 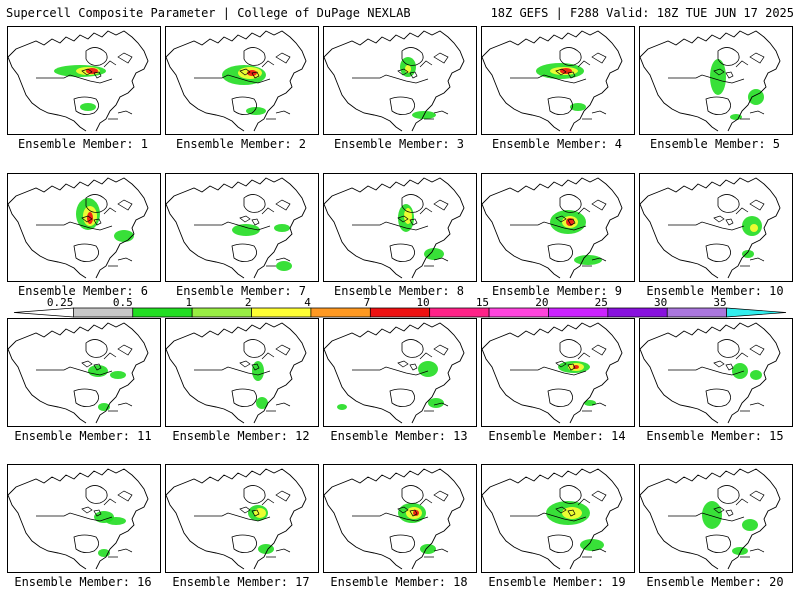 What do you see at coordinates (557, 291) in the screenshot?
I see `ensemble-member-label: Ensemble Member: 9` at bounding box center [557, 291].